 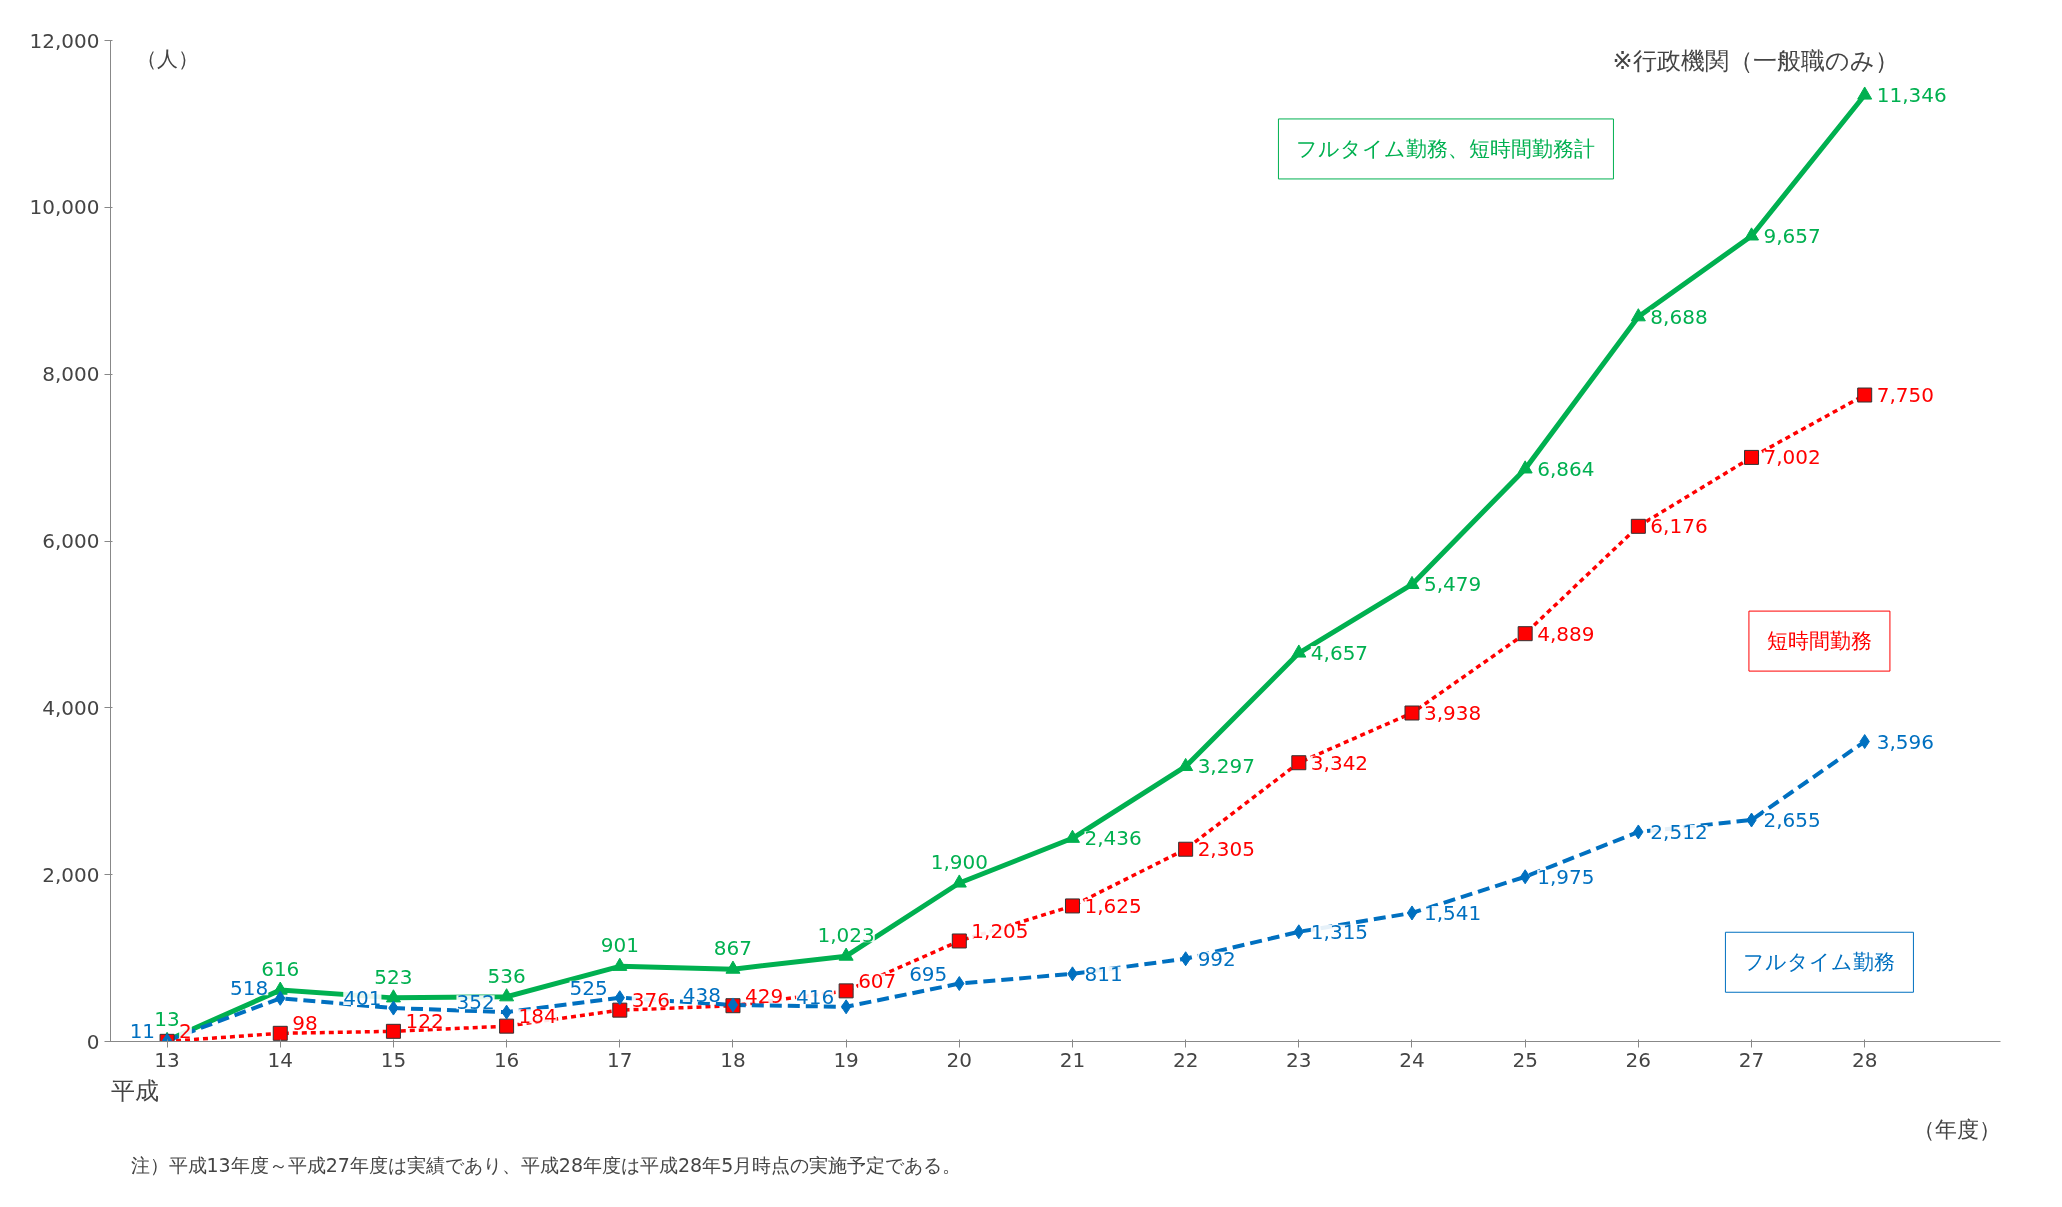 I want to click on x-tick-label: 24, so click(x=1412, y=1059).